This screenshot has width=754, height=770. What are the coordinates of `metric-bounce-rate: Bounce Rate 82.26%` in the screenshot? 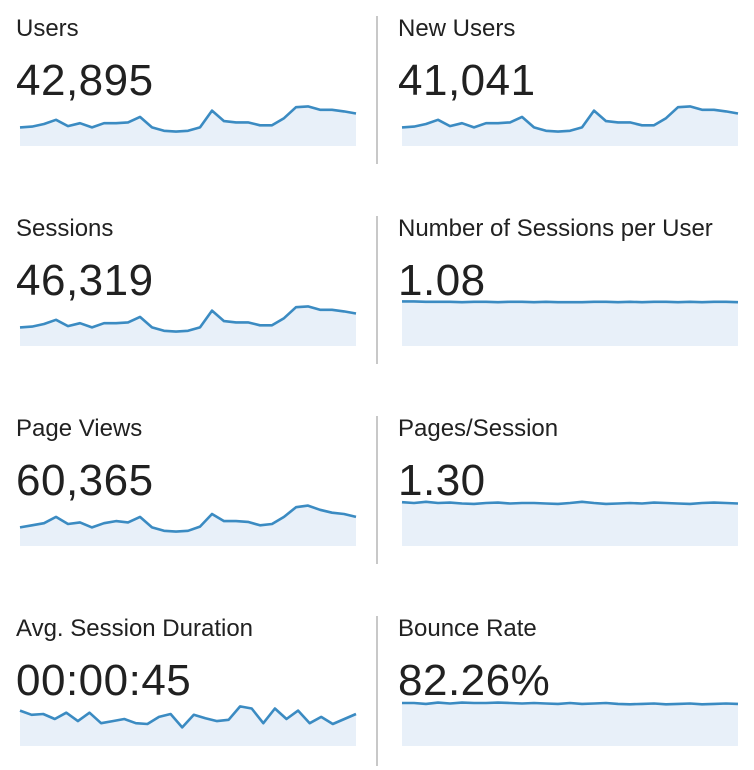 It's located at (568, 675).